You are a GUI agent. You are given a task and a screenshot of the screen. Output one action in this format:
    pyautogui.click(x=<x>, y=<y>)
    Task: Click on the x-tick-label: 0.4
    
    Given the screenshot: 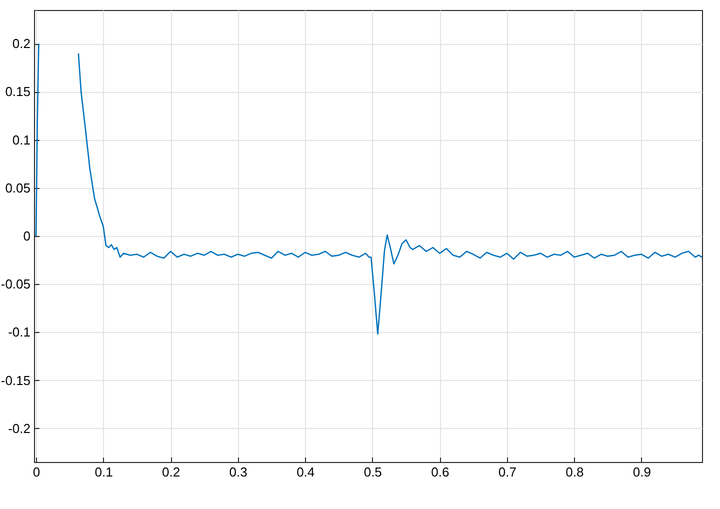 What is the action you would take?
    pyautogui.click(x=305, y=472)
    